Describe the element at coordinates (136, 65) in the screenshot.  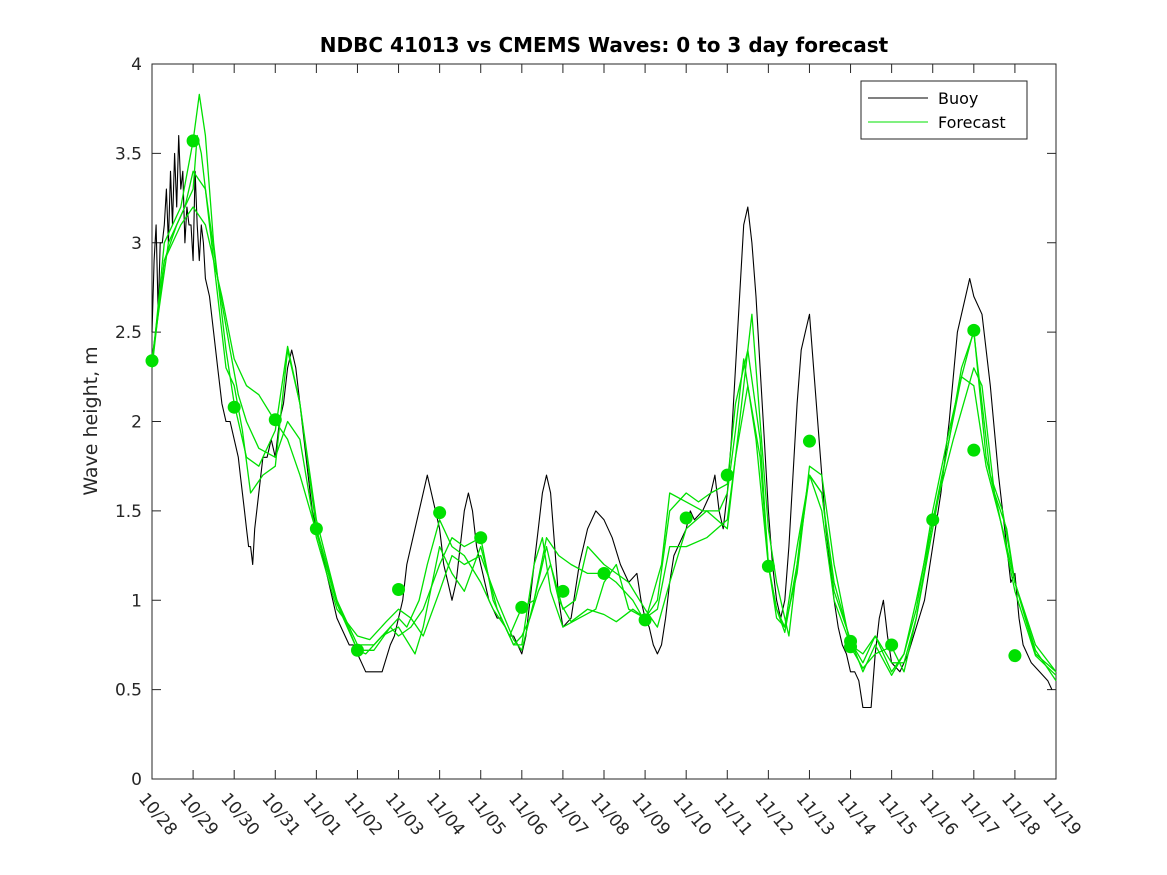
I see `y-tick-label: 4` at that location.